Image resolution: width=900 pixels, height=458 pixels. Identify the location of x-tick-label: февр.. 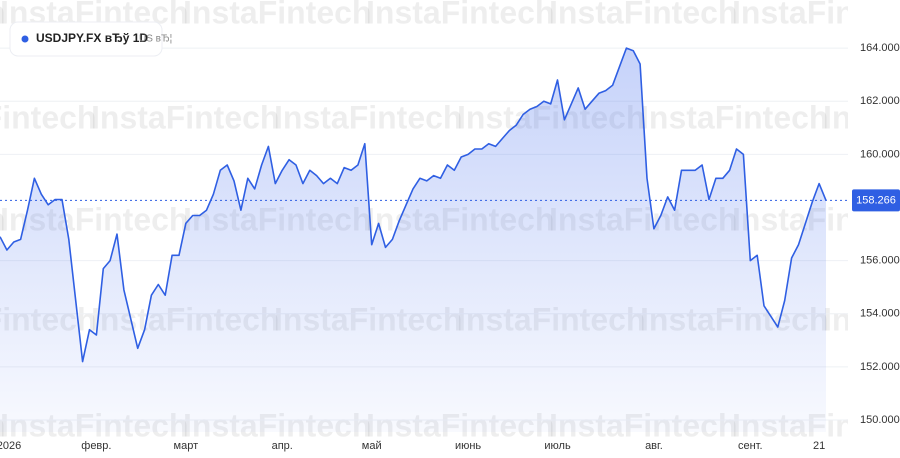
(96, 446).